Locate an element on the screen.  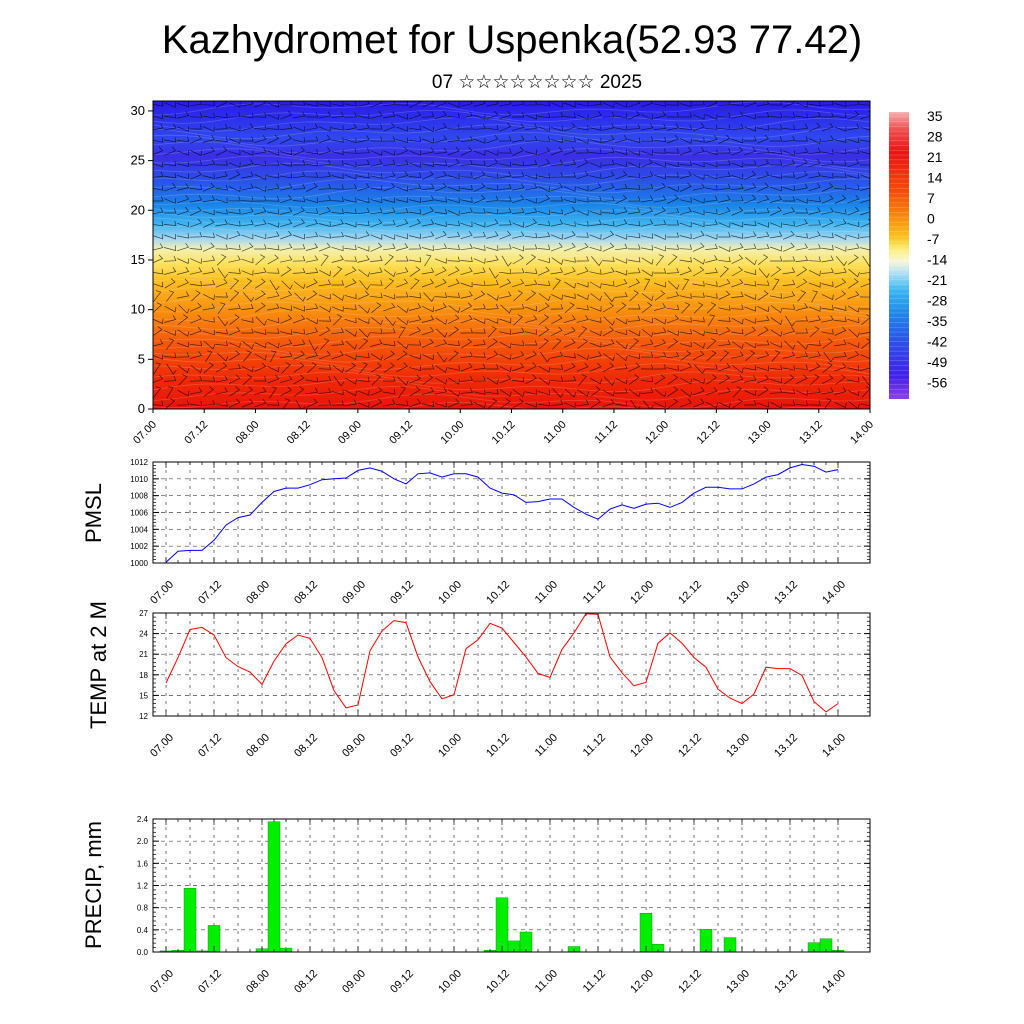
y-tick-label: 1000 is located at coordinates (139, 563).